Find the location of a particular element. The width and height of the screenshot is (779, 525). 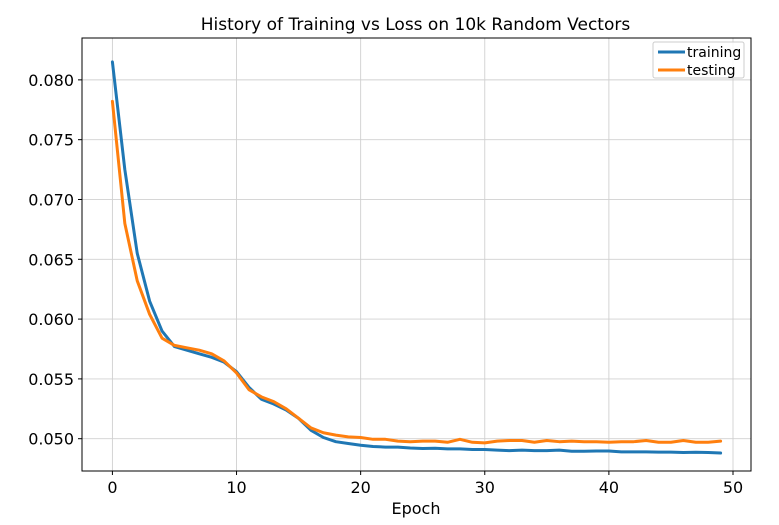

legend: training testing is located at coordinates (698, 60).